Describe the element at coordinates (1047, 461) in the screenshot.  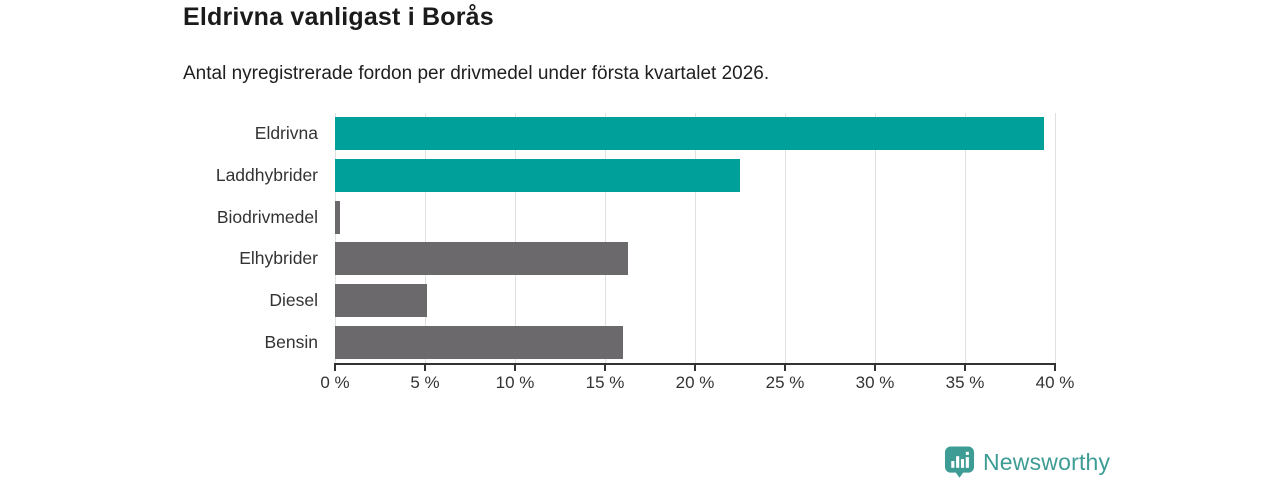
I see `newsworthy-wordmark: Newsworthy` at that location.